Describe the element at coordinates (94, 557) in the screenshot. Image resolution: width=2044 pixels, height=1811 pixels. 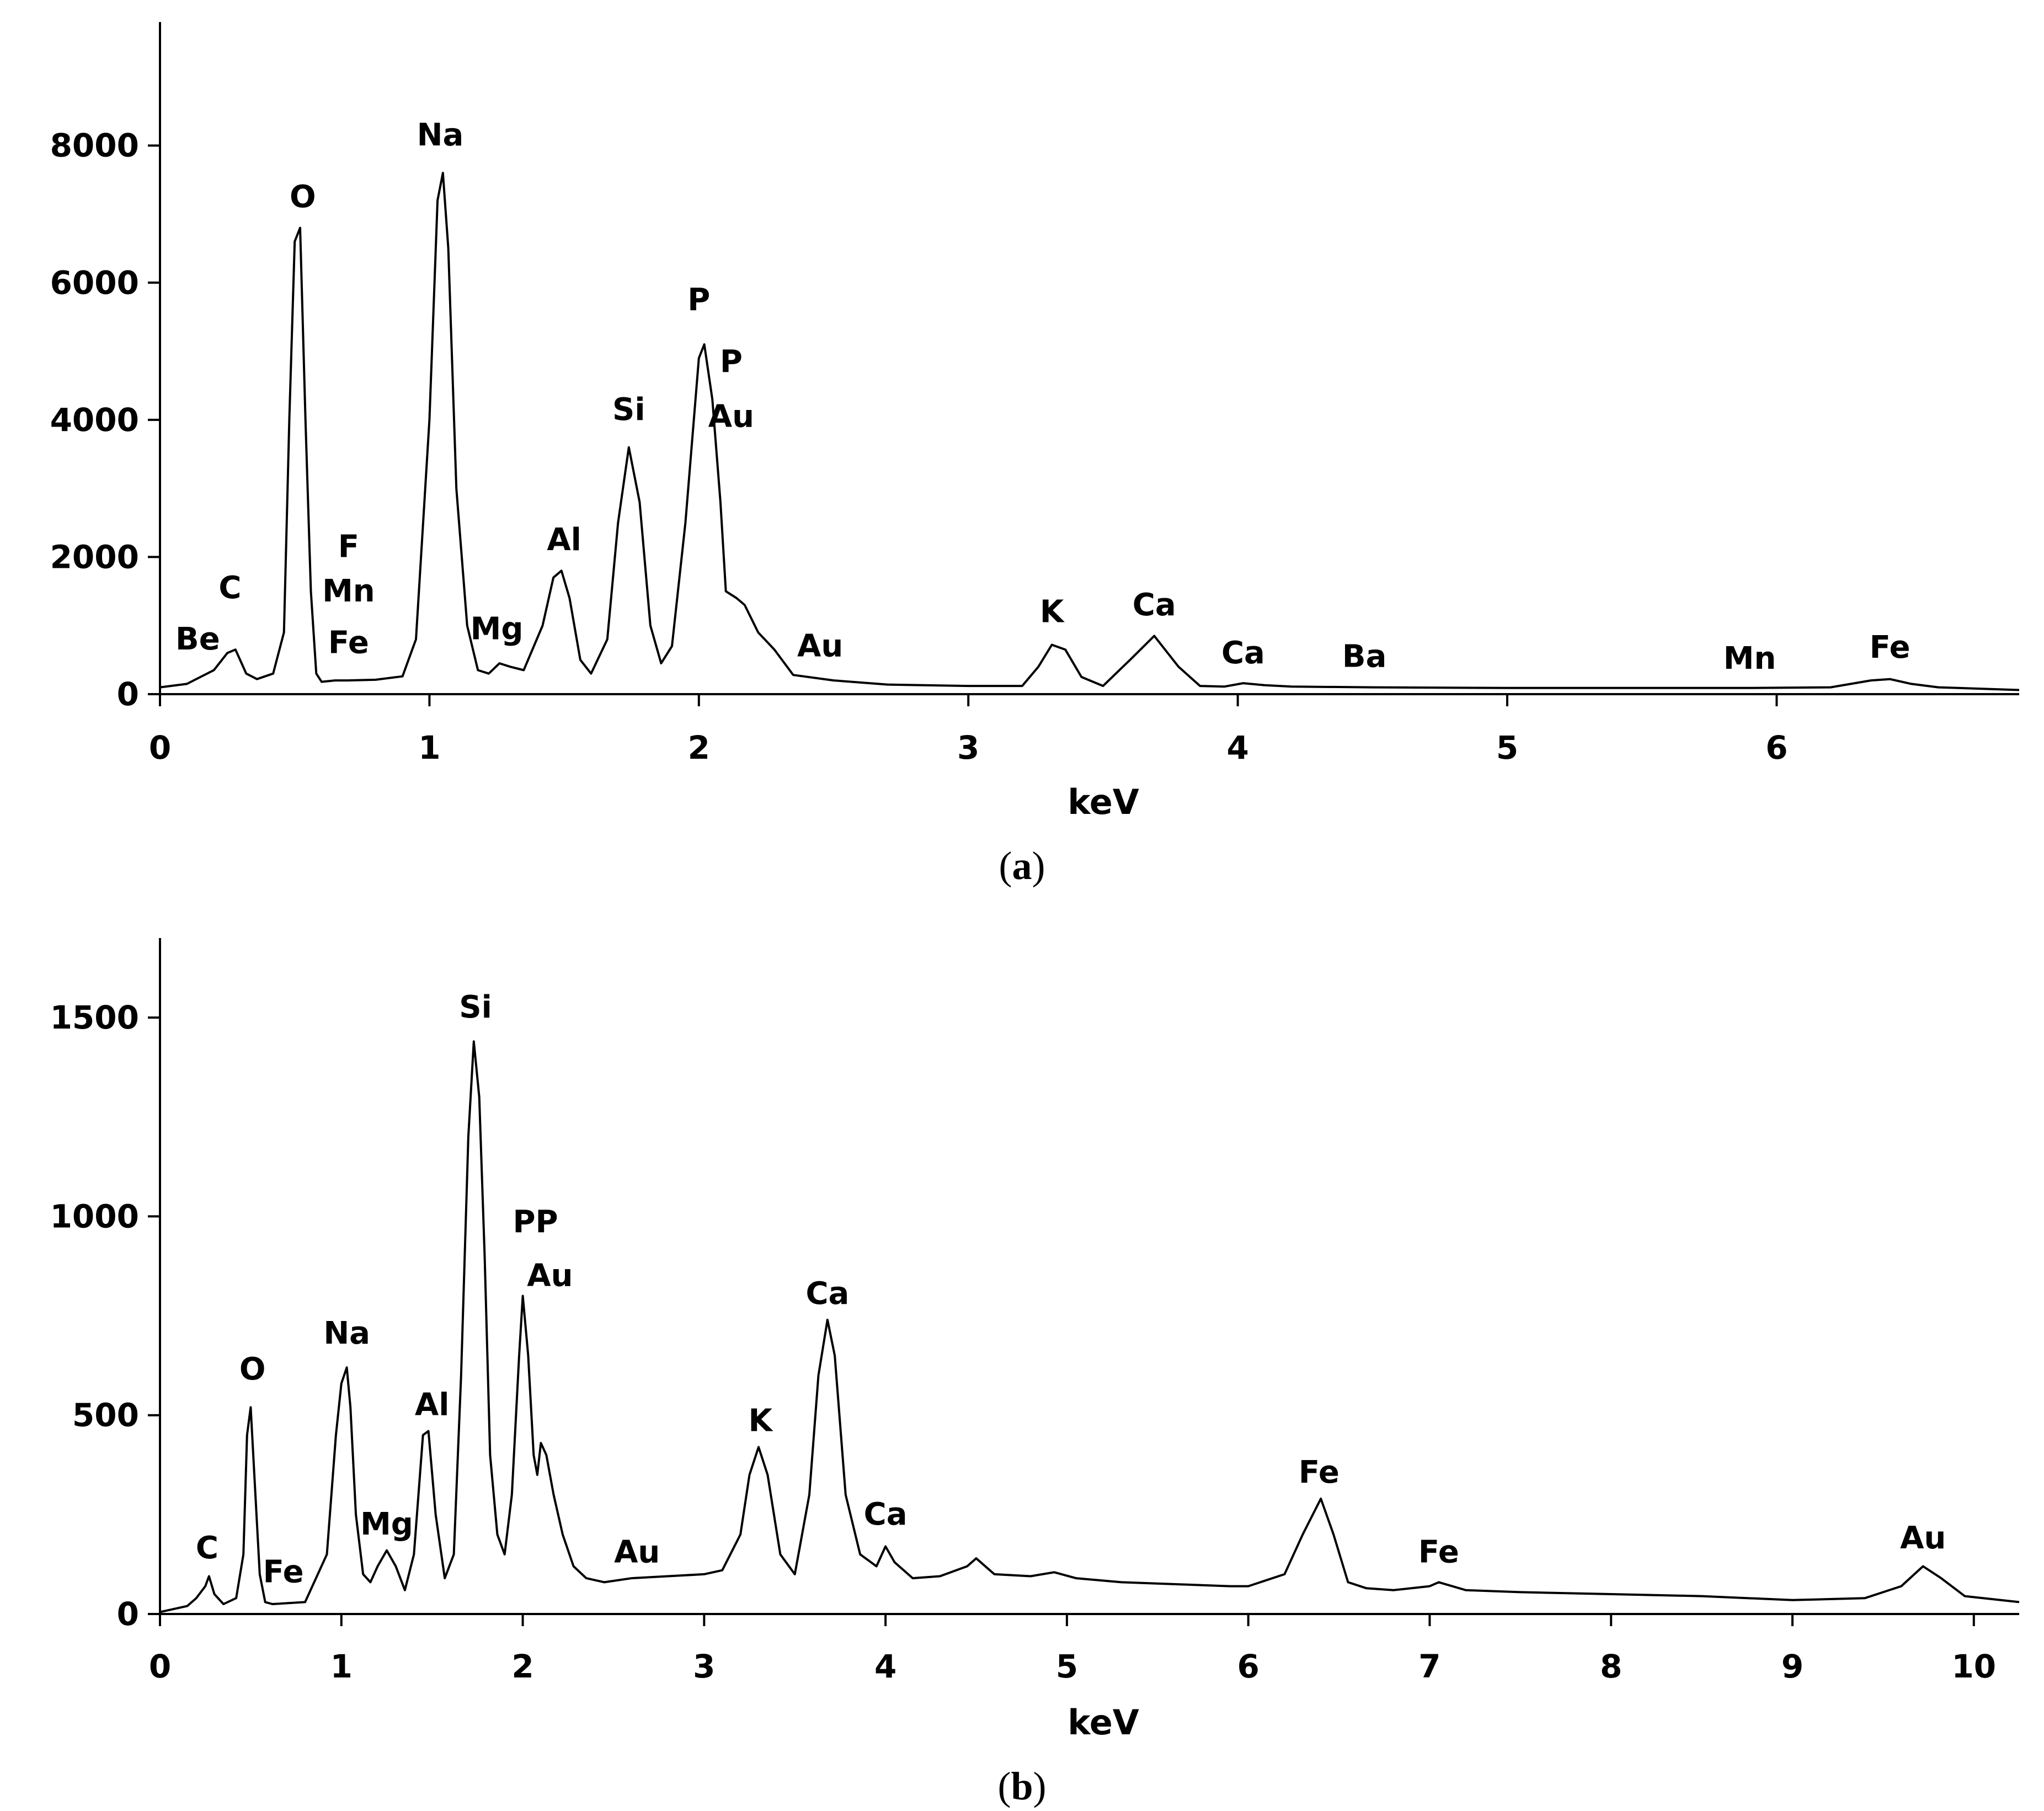
I see `y-tick-label: 2000` at that location.